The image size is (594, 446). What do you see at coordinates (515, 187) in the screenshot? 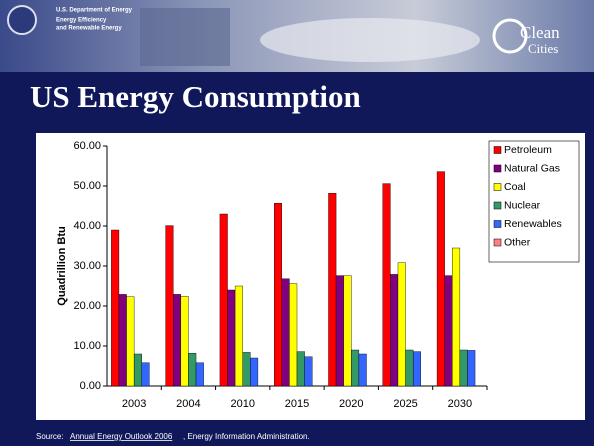
I see `legend-label: Coal` at bounding box center [515, 187].